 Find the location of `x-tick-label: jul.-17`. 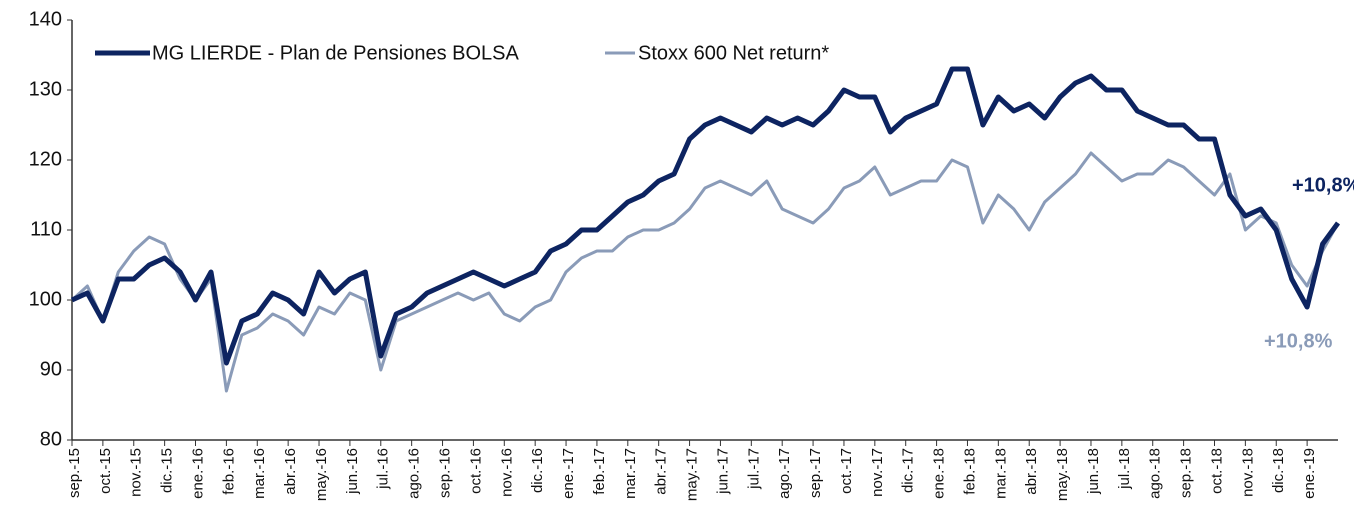

x-tick-label: jul.-17 is located at coordinates (753, 469).